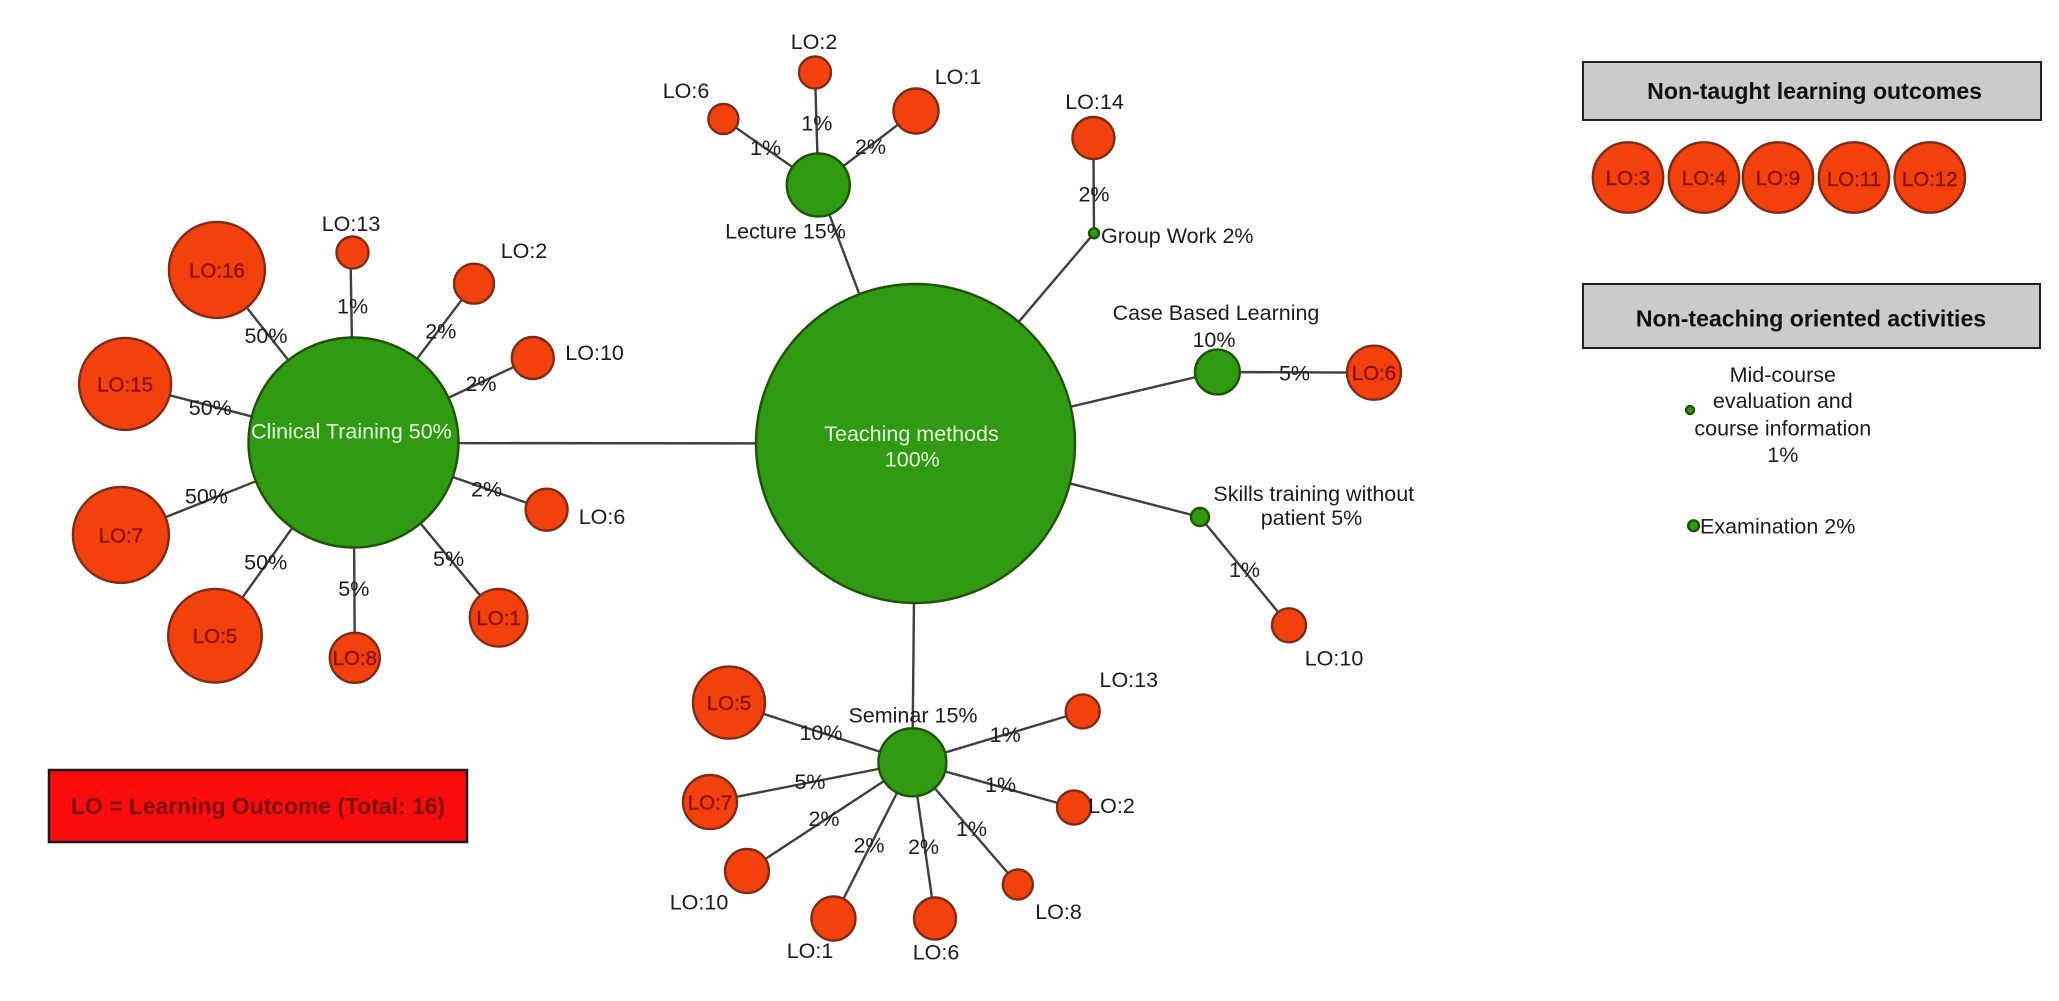  Describe the element at coordinates (351, 432) in the screenshot. I see `svg-text: Clinical Training 50%` at that location.